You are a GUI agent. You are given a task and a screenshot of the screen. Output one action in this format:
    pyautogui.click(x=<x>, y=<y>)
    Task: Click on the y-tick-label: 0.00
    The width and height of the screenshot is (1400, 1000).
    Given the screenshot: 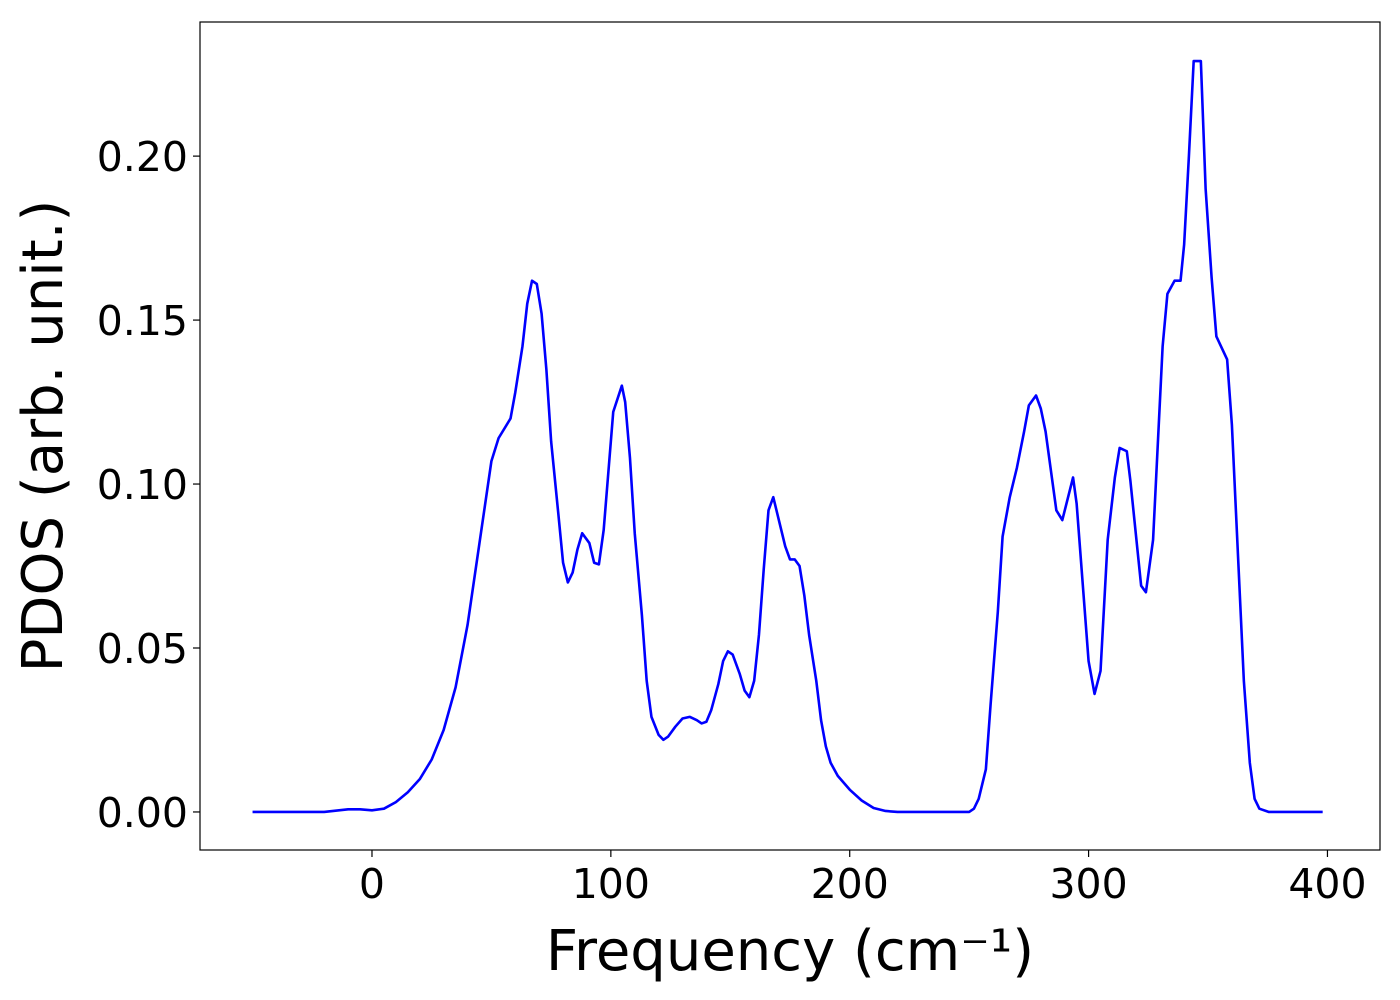 What is the action you would take?
    pyautogui.click(x=142, y=813)
    